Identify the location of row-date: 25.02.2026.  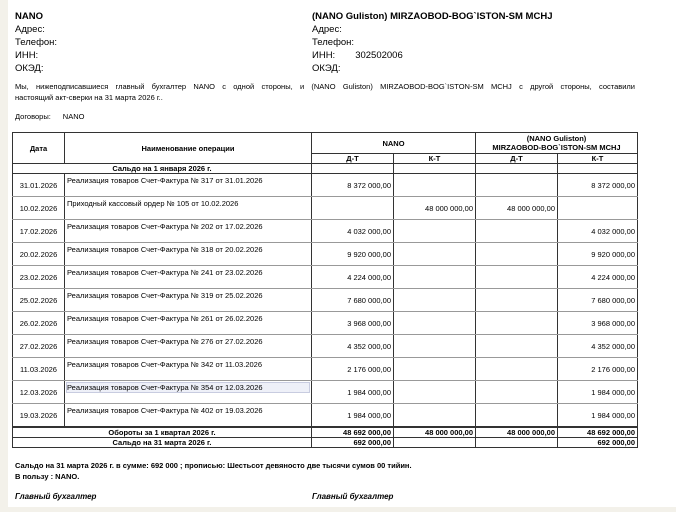
(38, 300).